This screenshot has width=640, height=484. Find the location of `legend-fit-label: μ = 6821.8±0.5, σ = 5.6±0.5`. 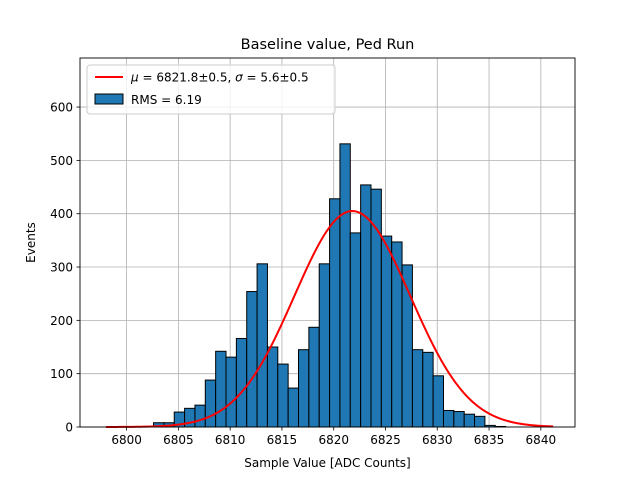

legend-fit-label: μ = 6821.8±0.5, σ = 5.6±0.5 is located at coordinates (219, 78).